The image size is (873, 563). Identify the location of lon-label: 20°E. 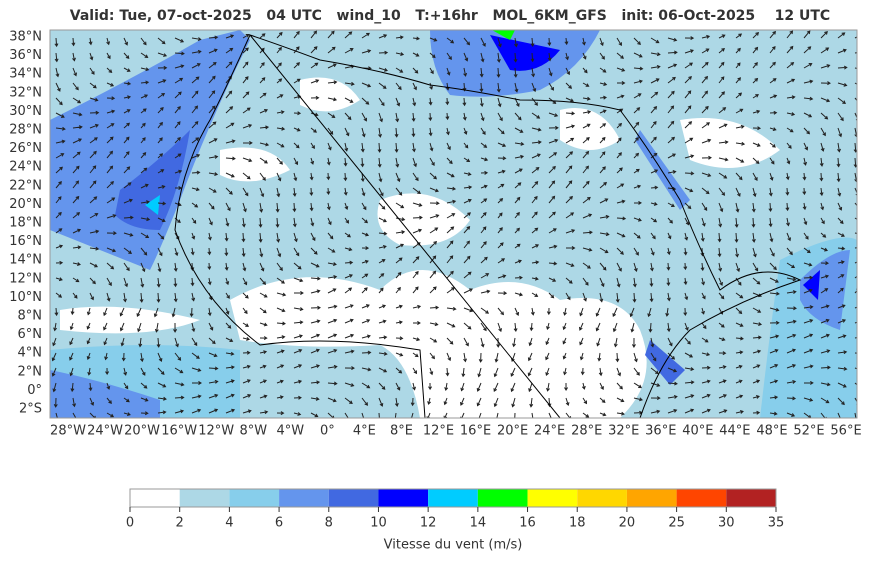
(512, 431).